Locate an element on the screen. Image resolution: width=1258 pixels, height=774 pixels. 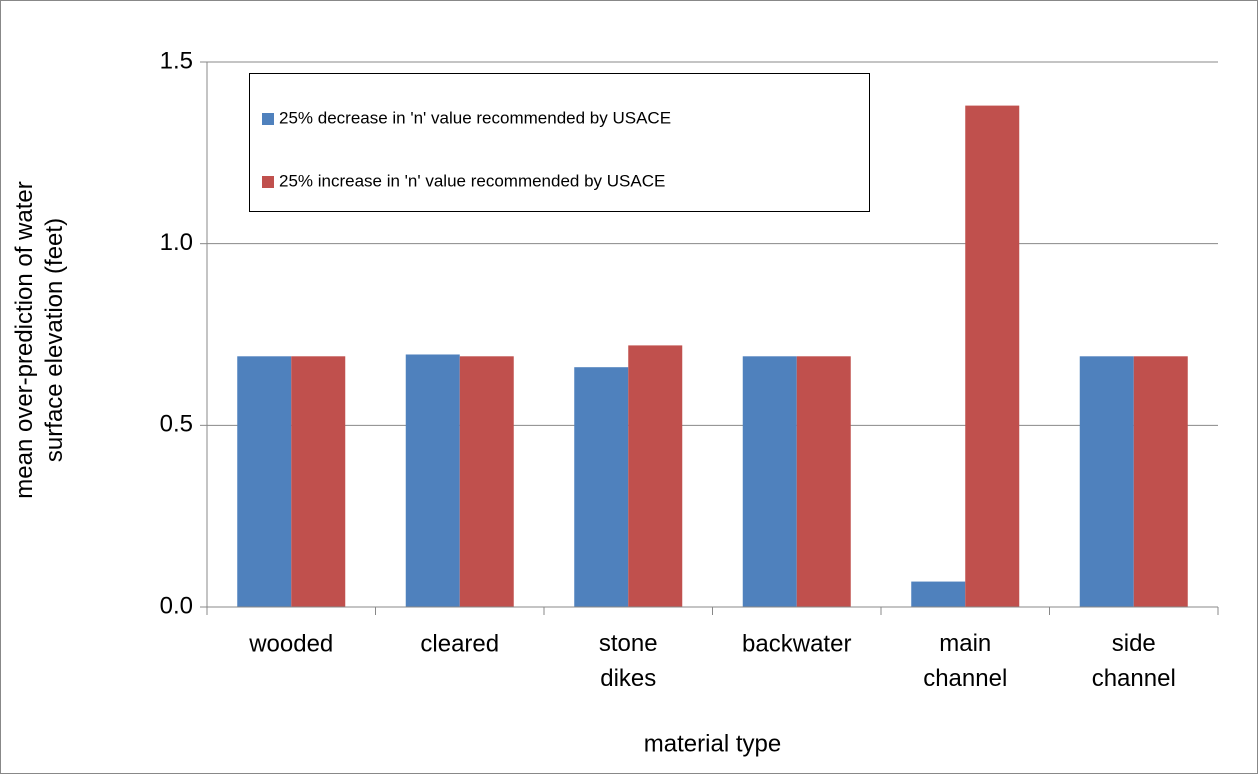
y-tick-label: 1.5 is located at coordinates (176, 60).